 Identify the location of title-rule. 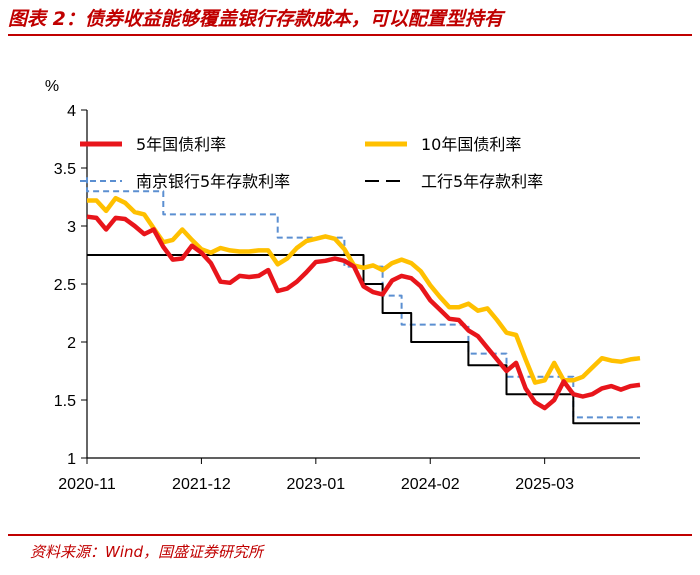
(350, 35).